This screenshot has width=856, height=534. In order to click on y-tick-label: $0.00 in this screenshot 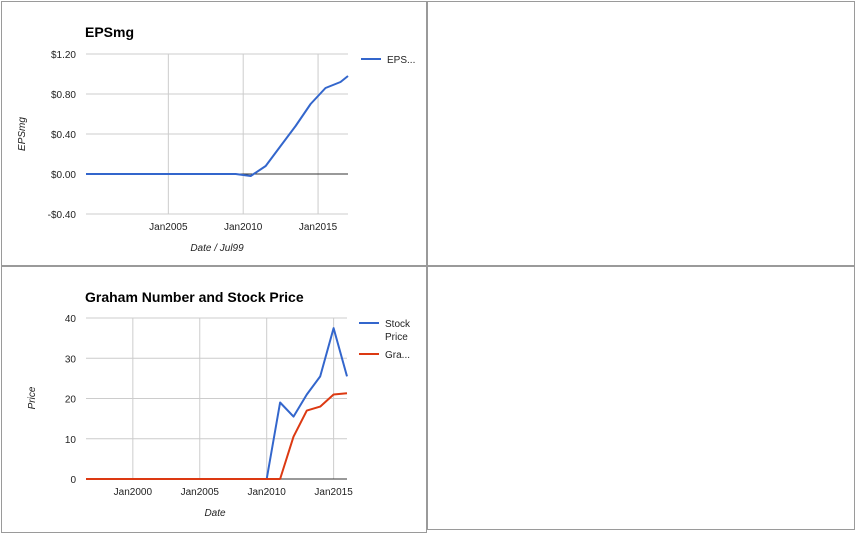, I will do `click(63, 175)`.